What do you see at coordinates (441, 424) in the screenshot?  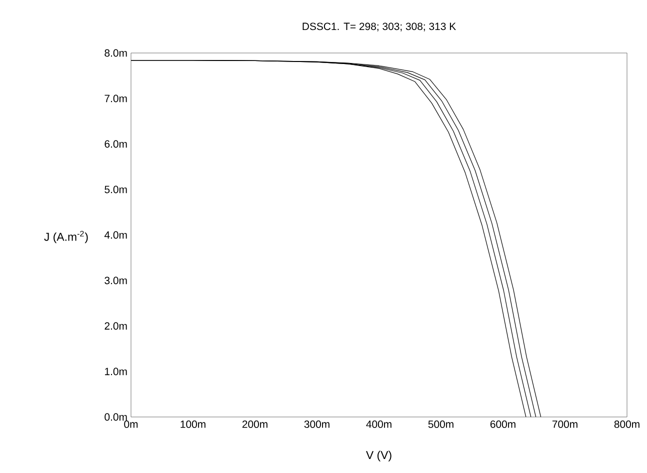 I see `x-tick-label: 500m` at bounding box center [441, 424].